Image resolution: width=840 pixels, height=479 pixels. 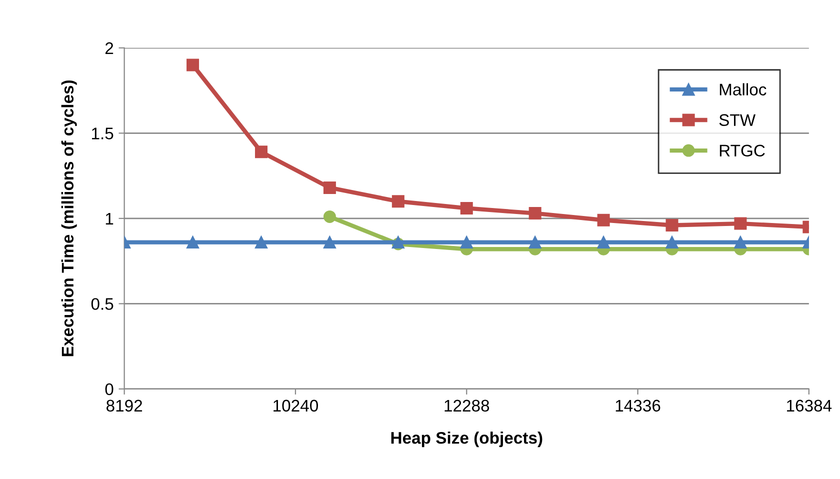 What do you see at coordinates (109, 48) in the screenshot?
I see `y-tick-label: 2` at bounding box center [109, 48].